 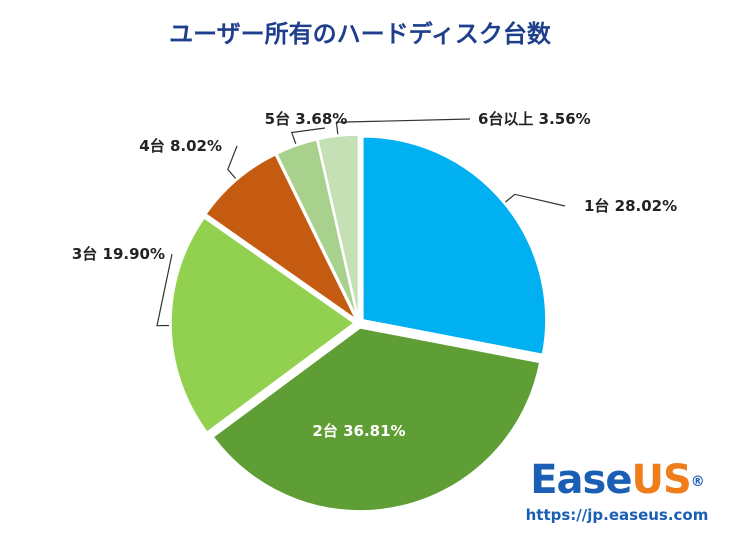 What do you see at coordinates (306, 119) in the screenshot?
I see `slice-label: 5台 3.68%` at bounding box center [306, 119].